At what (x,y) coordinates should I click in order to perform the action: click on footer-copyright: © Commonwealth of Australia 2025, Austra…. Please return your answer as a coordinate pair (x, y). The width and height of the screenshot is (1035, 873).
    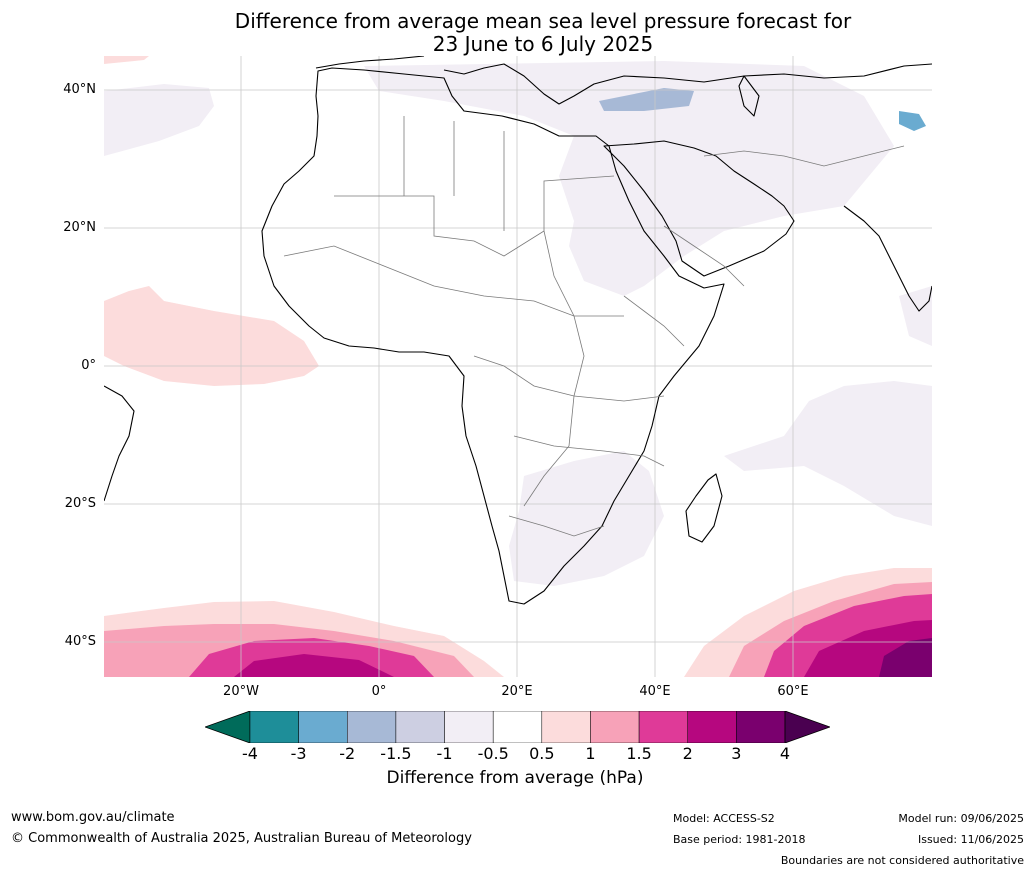
    Looking at the image, I should click on (241, 838).